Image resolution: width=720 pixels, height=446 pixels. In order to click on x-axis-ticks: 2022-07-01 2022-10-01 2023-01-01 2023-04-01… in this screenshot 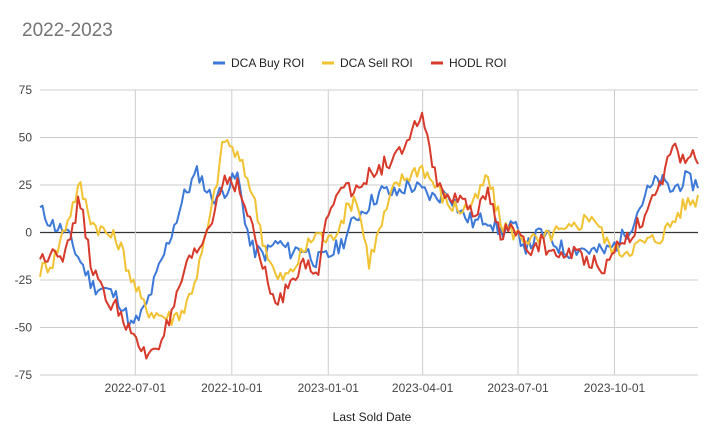, I will do `click(375, 388)`.